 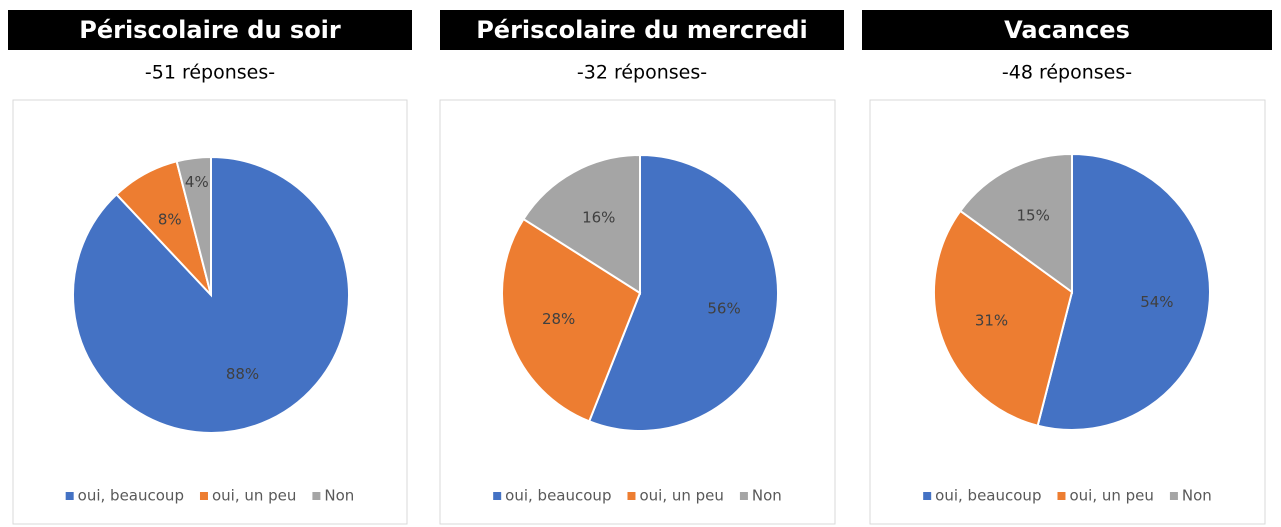 I want to click on data-label: 31%, so click(x=991, y=320).